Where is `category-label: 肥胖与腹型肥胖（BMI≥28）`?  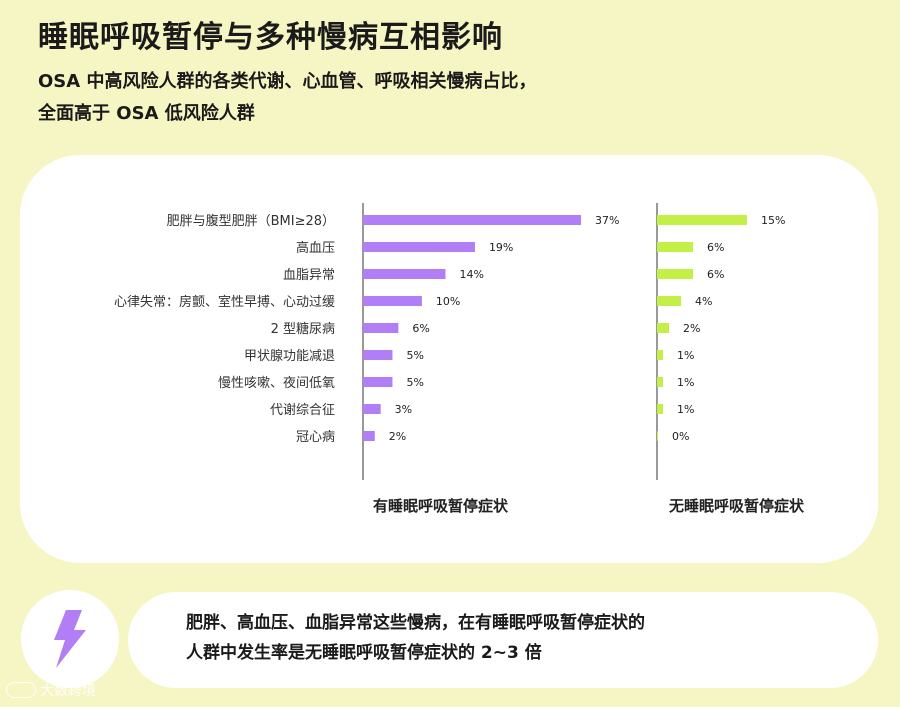
category-label: 肥胖与腹型肥胖（BMI≥28） is located at coordinates (251, 221).